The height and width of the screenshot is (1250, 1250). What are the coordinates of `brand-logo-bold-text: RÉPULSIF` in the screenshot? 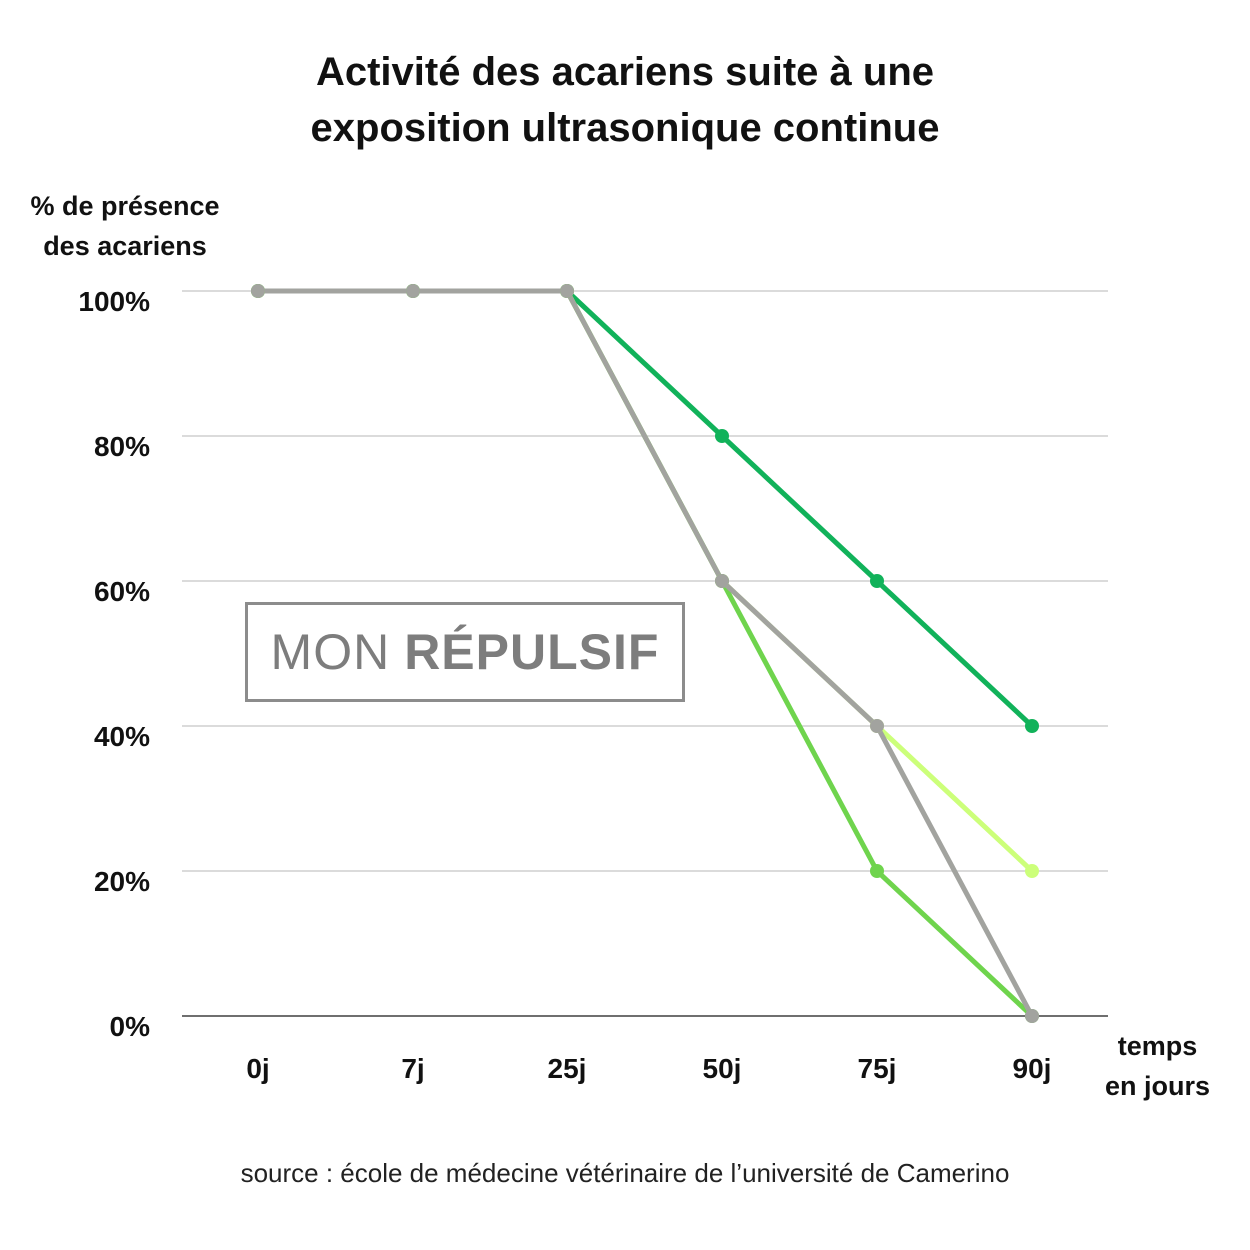 It's located at (532, 652).